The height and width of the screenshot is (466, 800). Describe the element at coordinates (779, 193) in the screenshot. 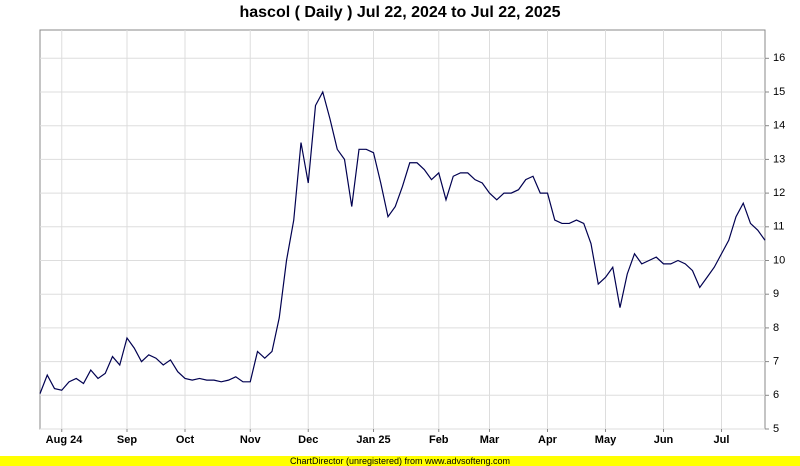

I see `y-tick-label: 12` at that location.